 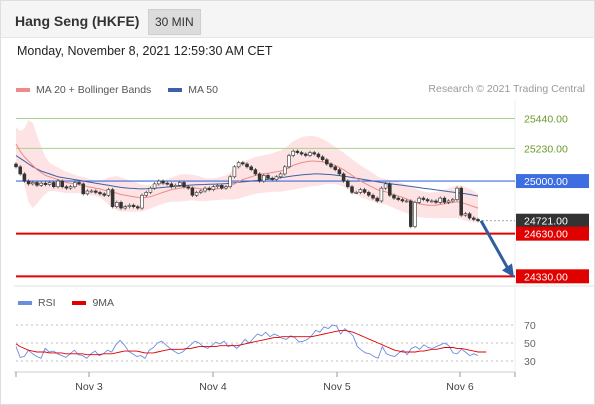 I want to click on credit-text: Research © 2021 Trading Central, so click(x=506, y=89).